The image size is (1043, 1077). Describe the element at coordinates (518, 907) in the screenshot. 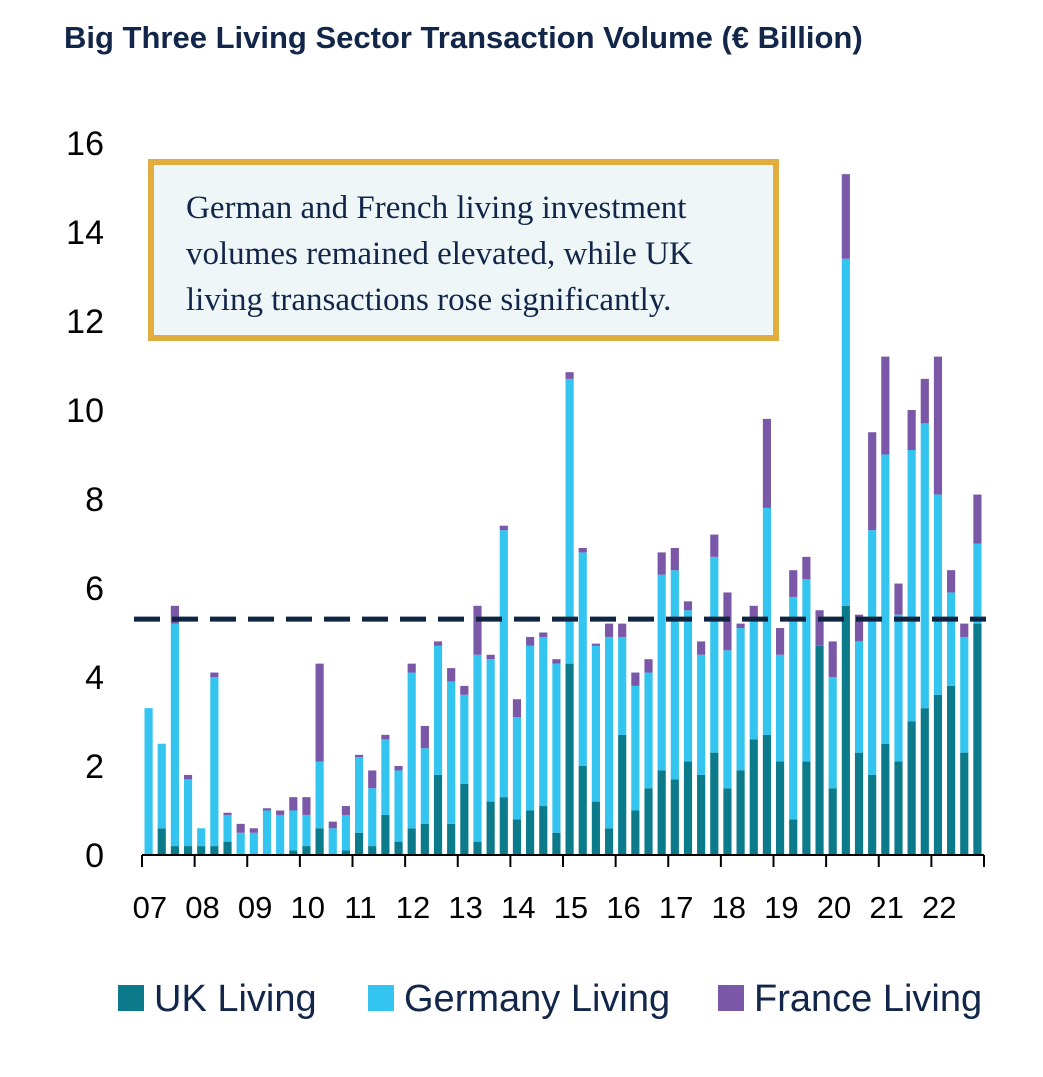

I see `x-tick-label: 14` at that location.